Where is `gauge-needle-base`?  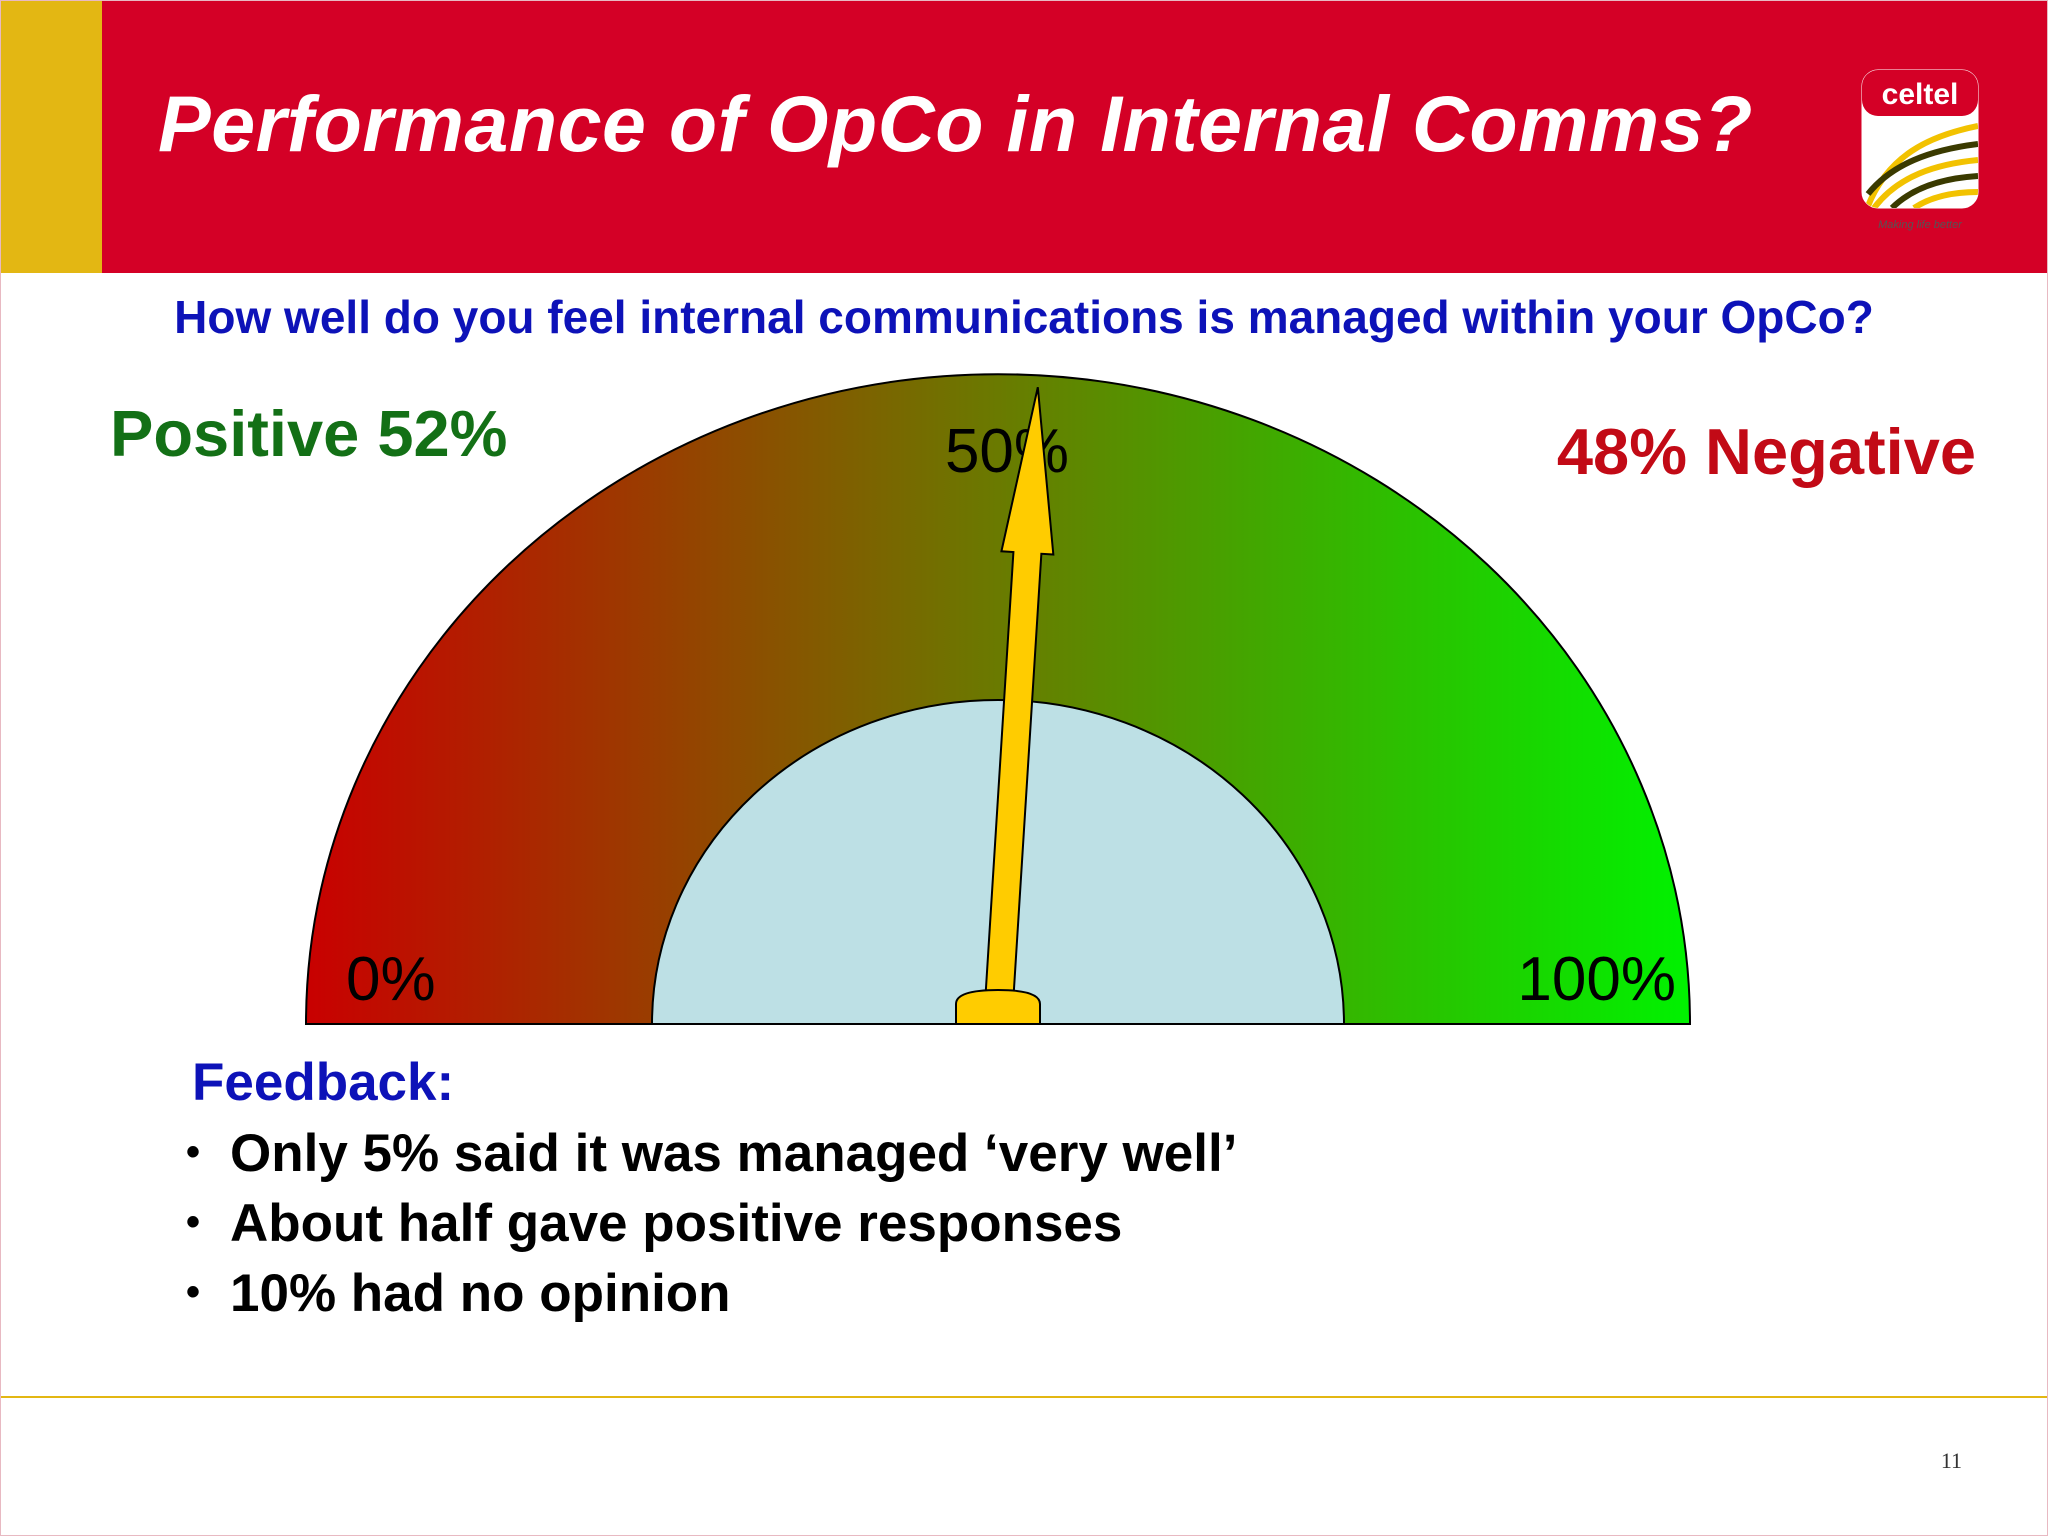 gauge-needle-base is located at coordinates (998, 1006).